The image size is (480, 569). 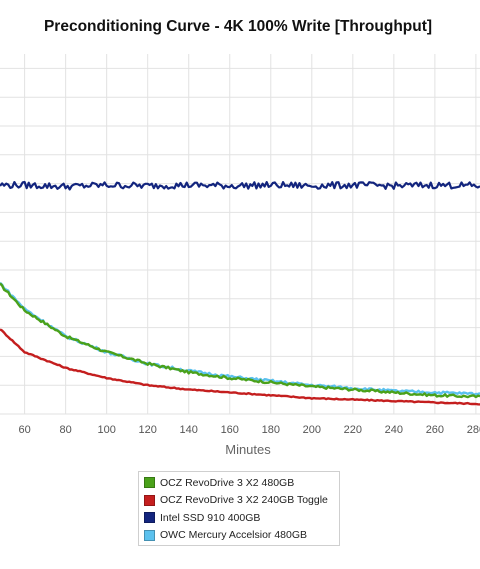 What do you see at coordinates (106, 430) in the screenshot?
I see `x-tick-label: 100` at bounding box center [106, 430].